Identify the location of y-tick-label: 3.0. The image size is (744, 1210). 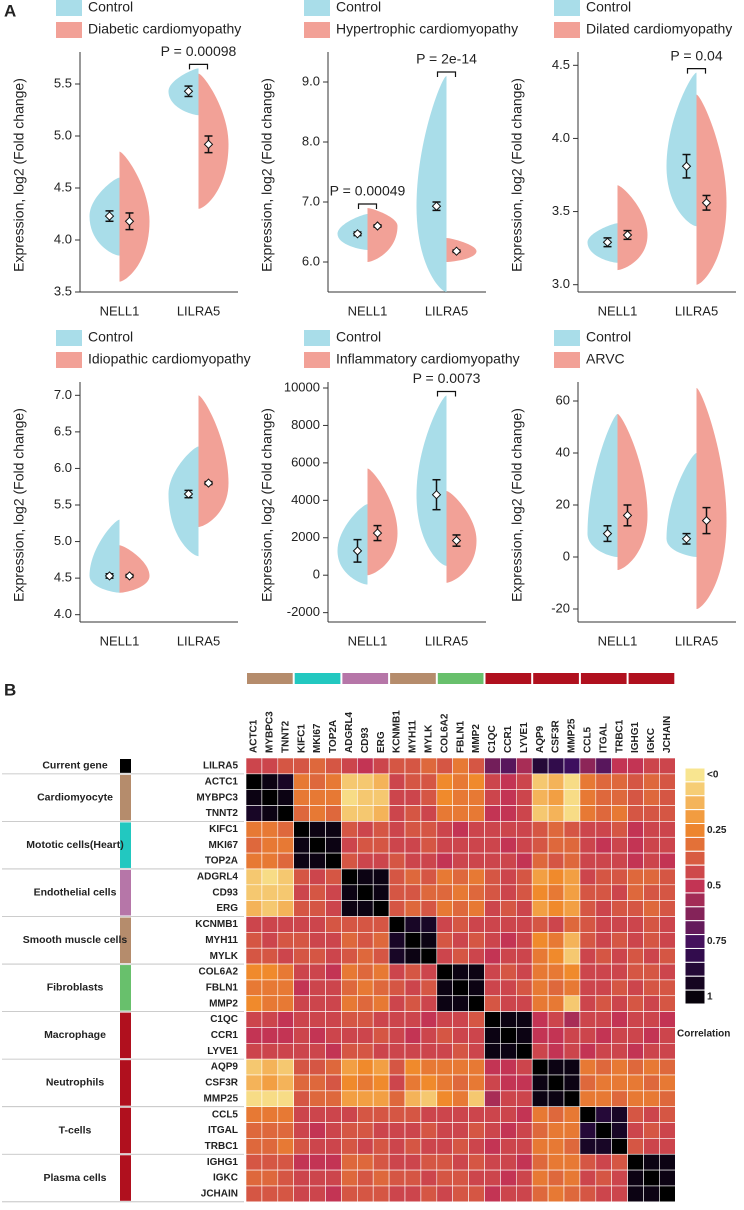
(561, 283).